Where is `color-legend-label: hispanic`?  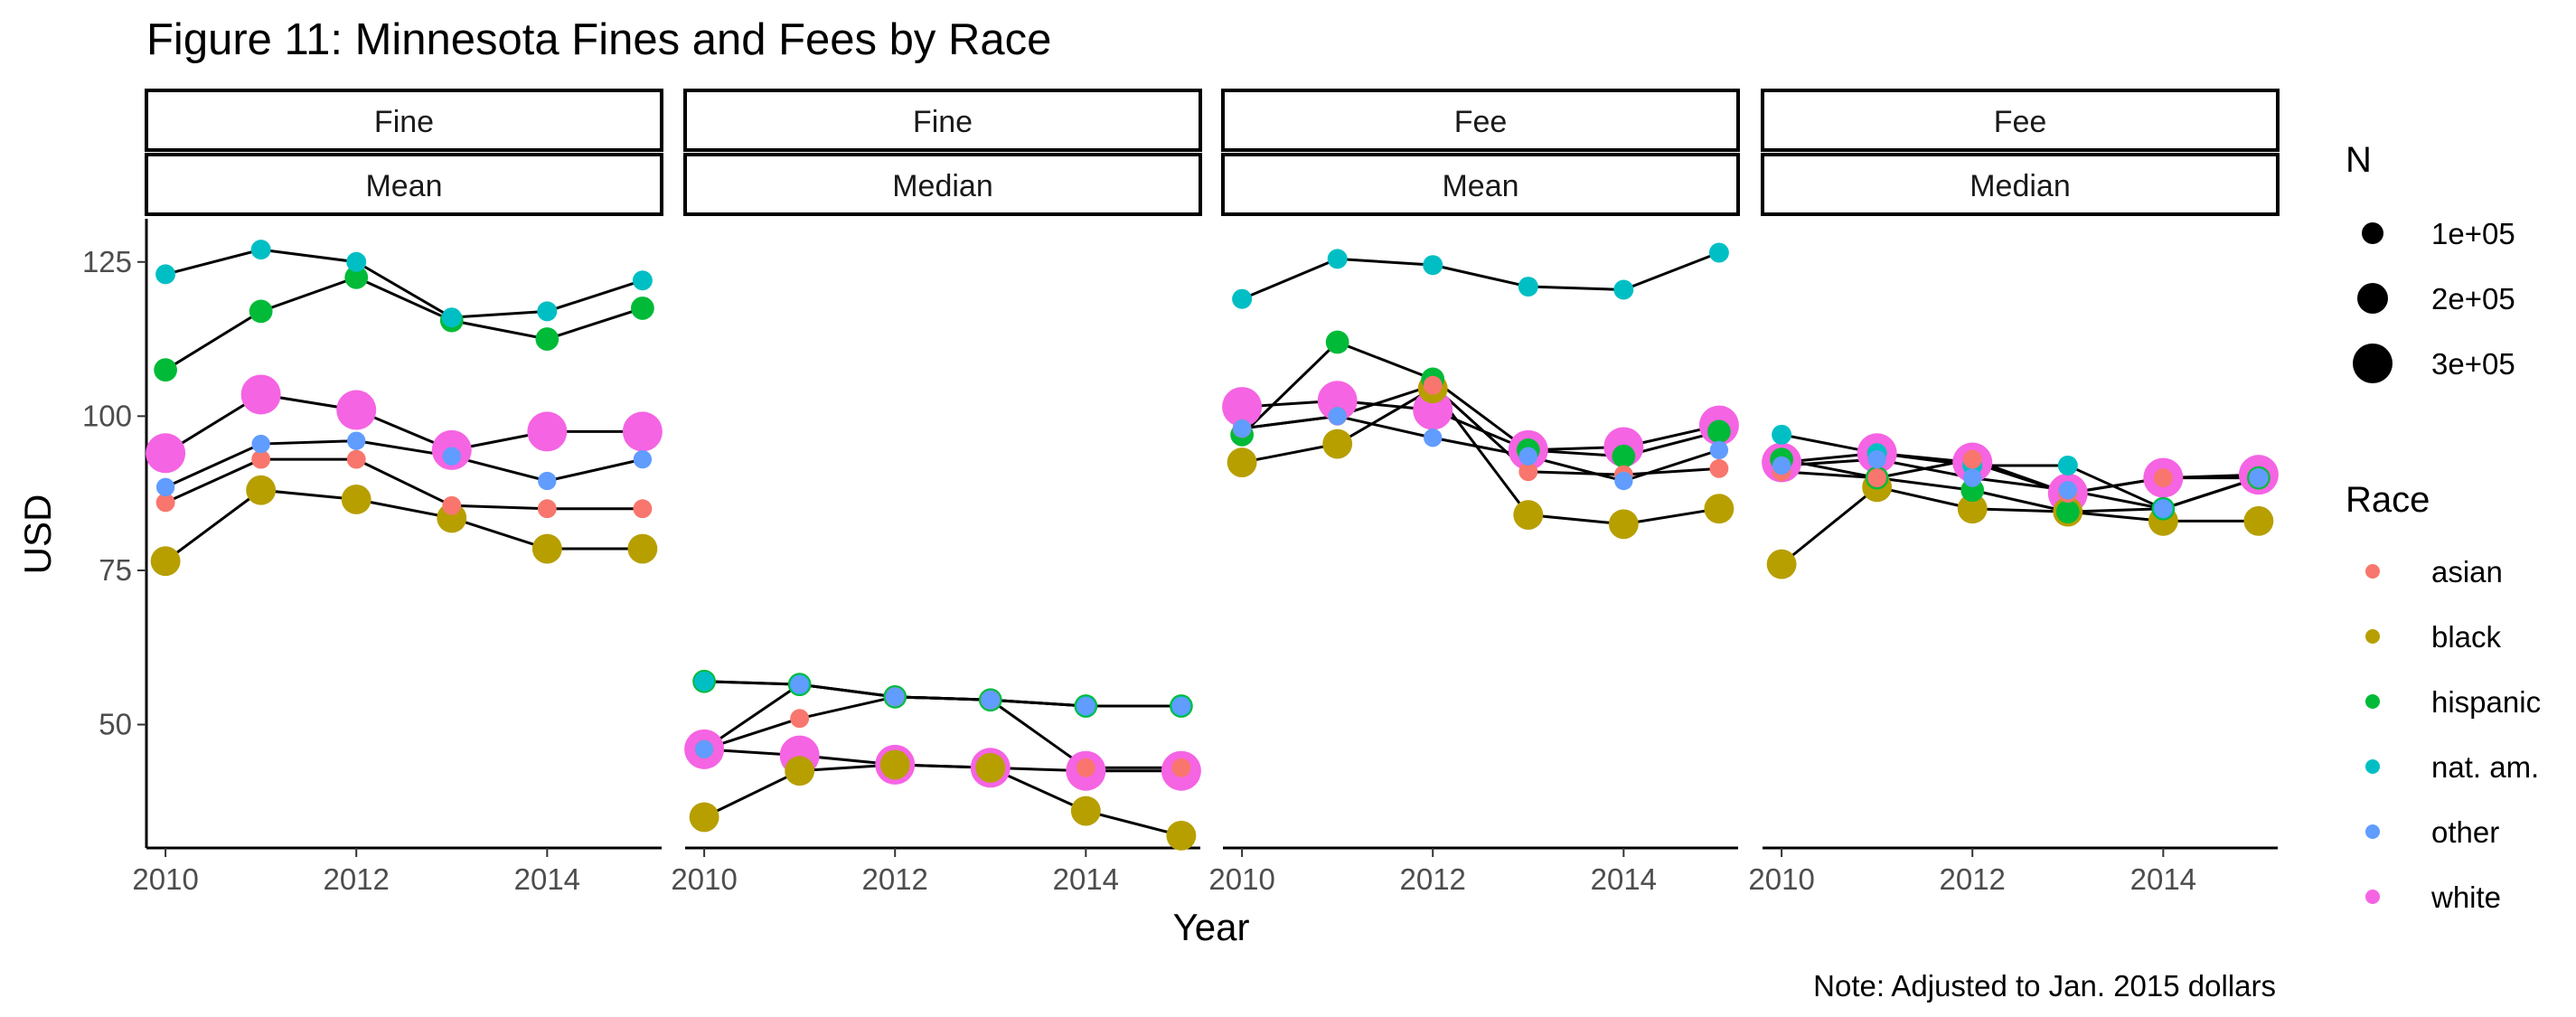 color-legend-label: hispanic is located at coordinates (2486, 702).